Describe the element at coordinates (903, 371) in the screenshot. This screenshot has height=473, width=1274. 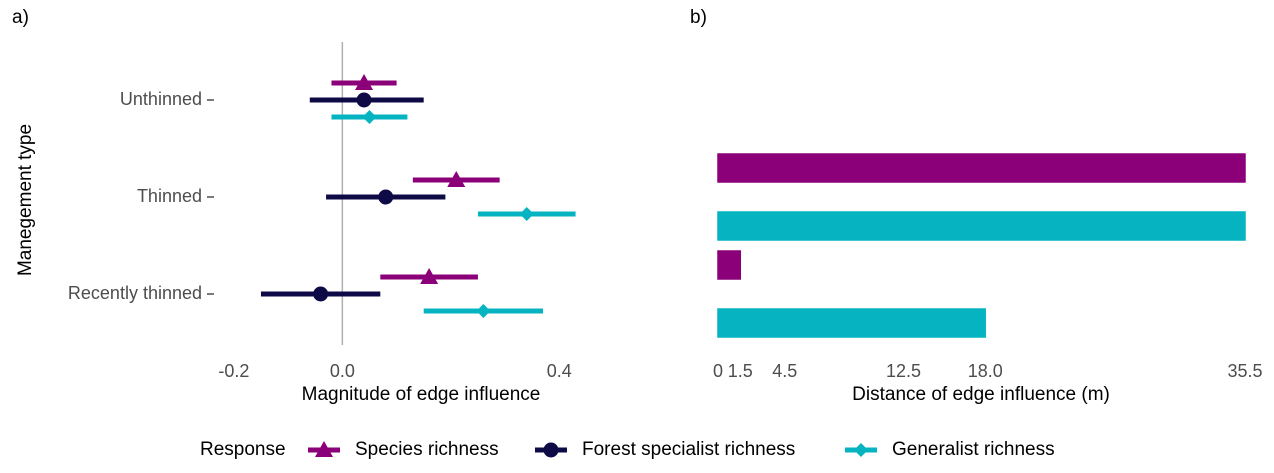
I see `x-tick-label: 12.5` at that location.